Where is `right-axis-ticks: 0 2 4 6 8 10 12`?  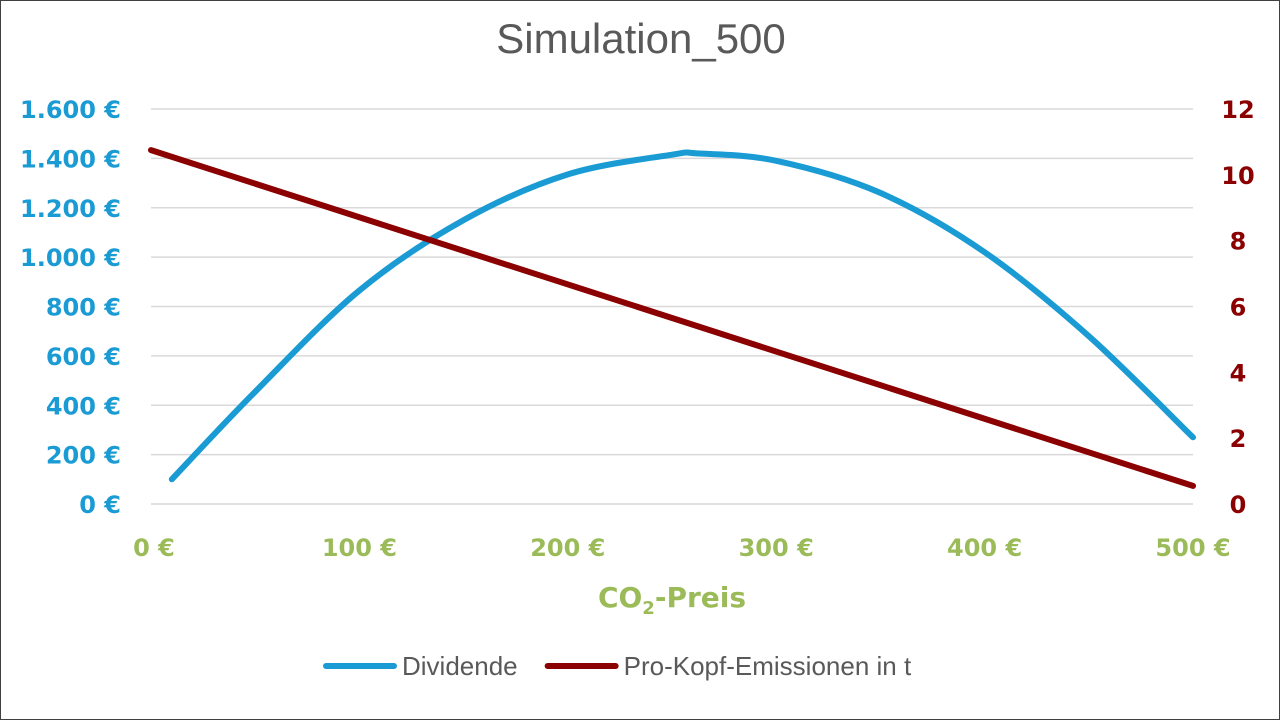
right-axis-ticks: 0 2 4 6 8 10 12 is located at coordinates (1237, 307).